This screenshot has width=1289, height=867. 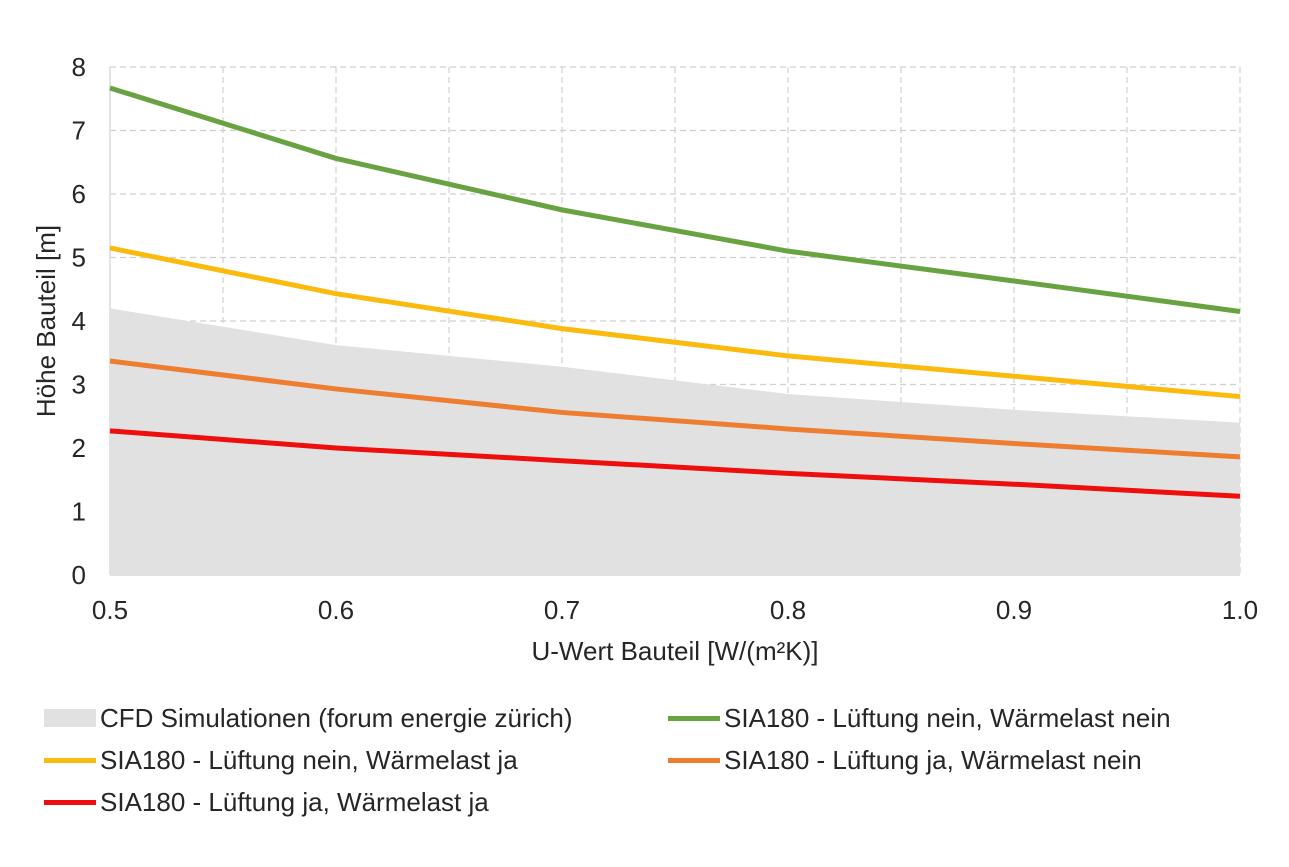 What do you see at coordinates (562, 610) in the screenshot?
I see `x-tick-label: 0.7` at bounding box center [562, 610].